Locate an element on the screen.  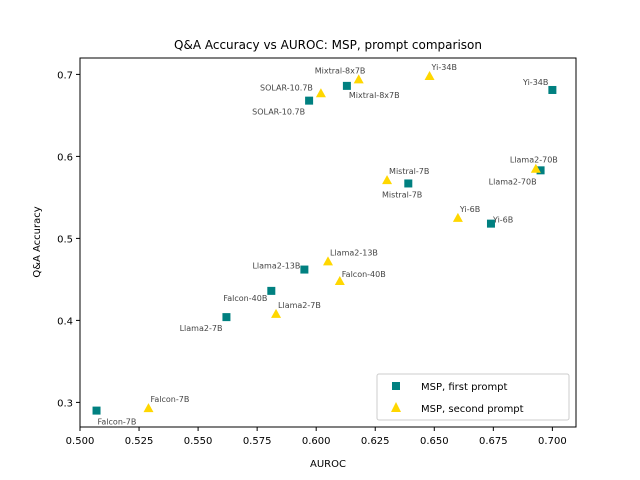
annotation-second-prompt: SOLAR-10.7B is located at coordinates (286, 87).